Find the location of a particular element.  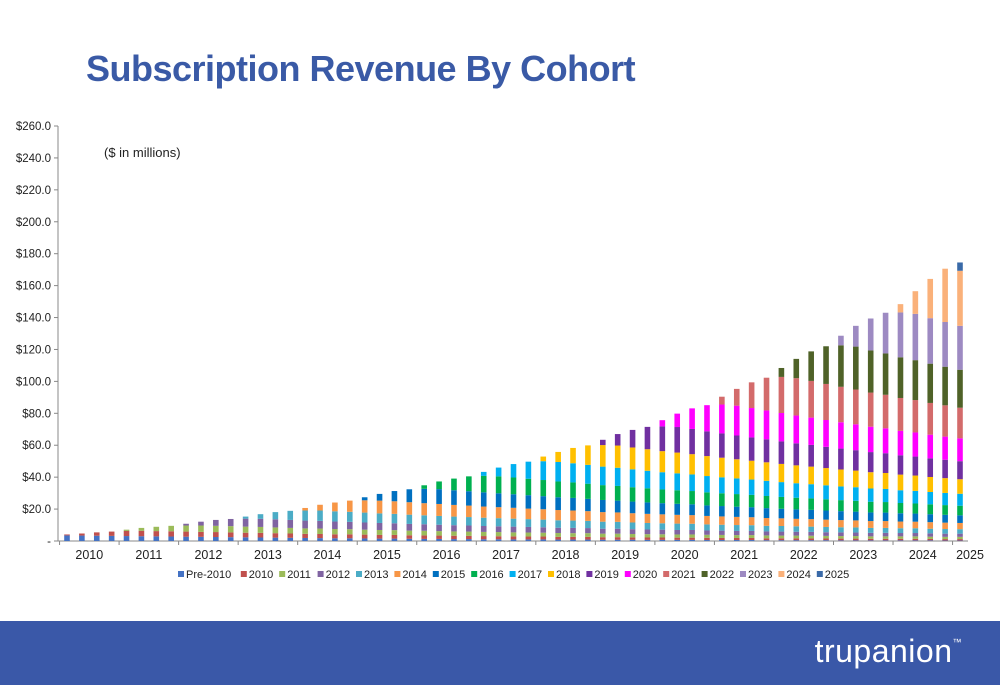

y-tick-label: $160.0 is located at coordinates (33, 287).